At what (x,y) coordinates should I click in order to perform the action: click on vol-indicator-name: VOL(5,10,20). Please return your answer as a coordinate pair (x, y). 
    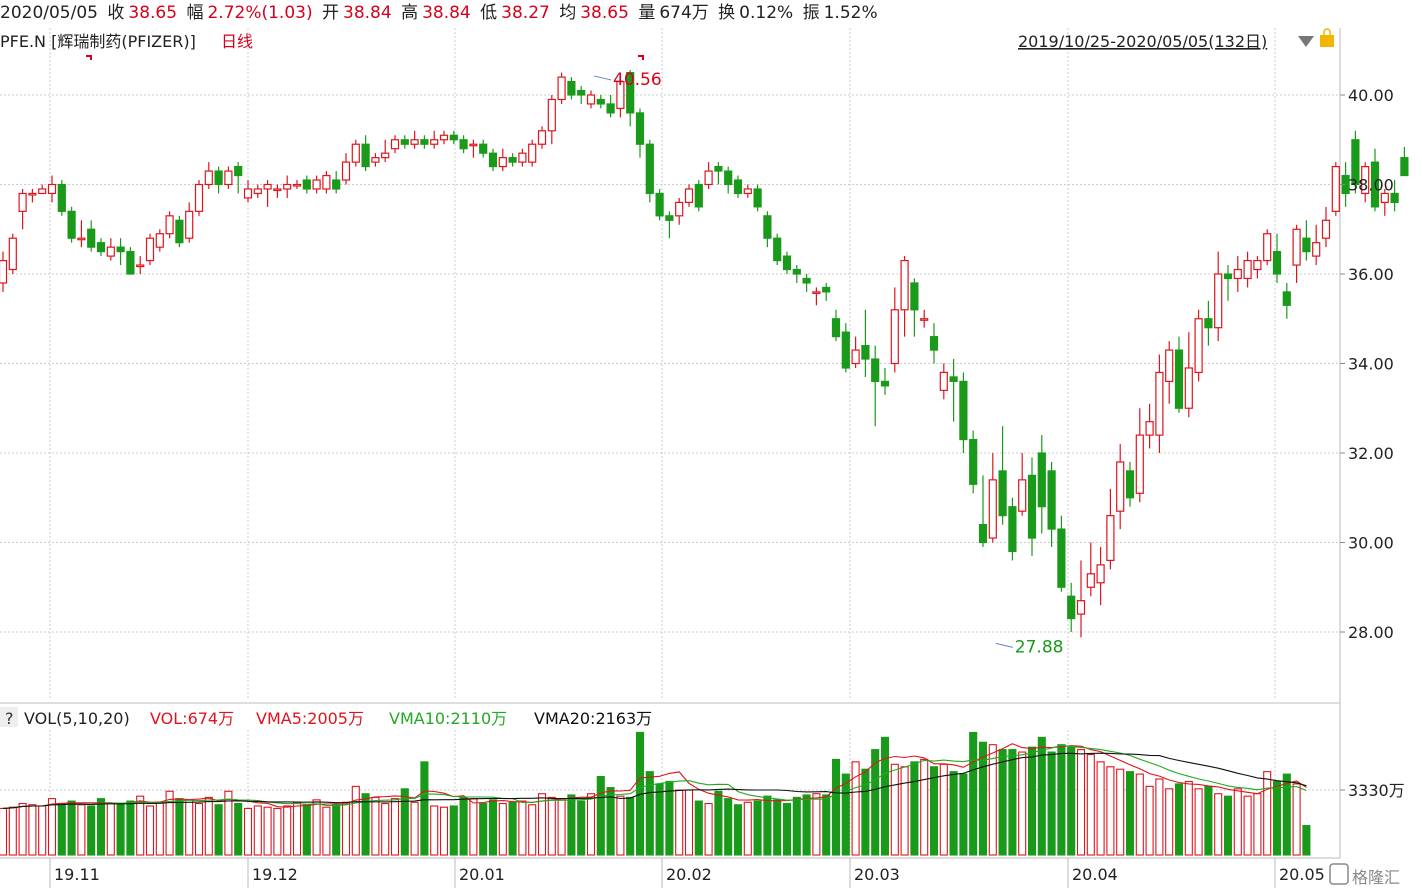
    Looking at the image, I should click on (77, 718).